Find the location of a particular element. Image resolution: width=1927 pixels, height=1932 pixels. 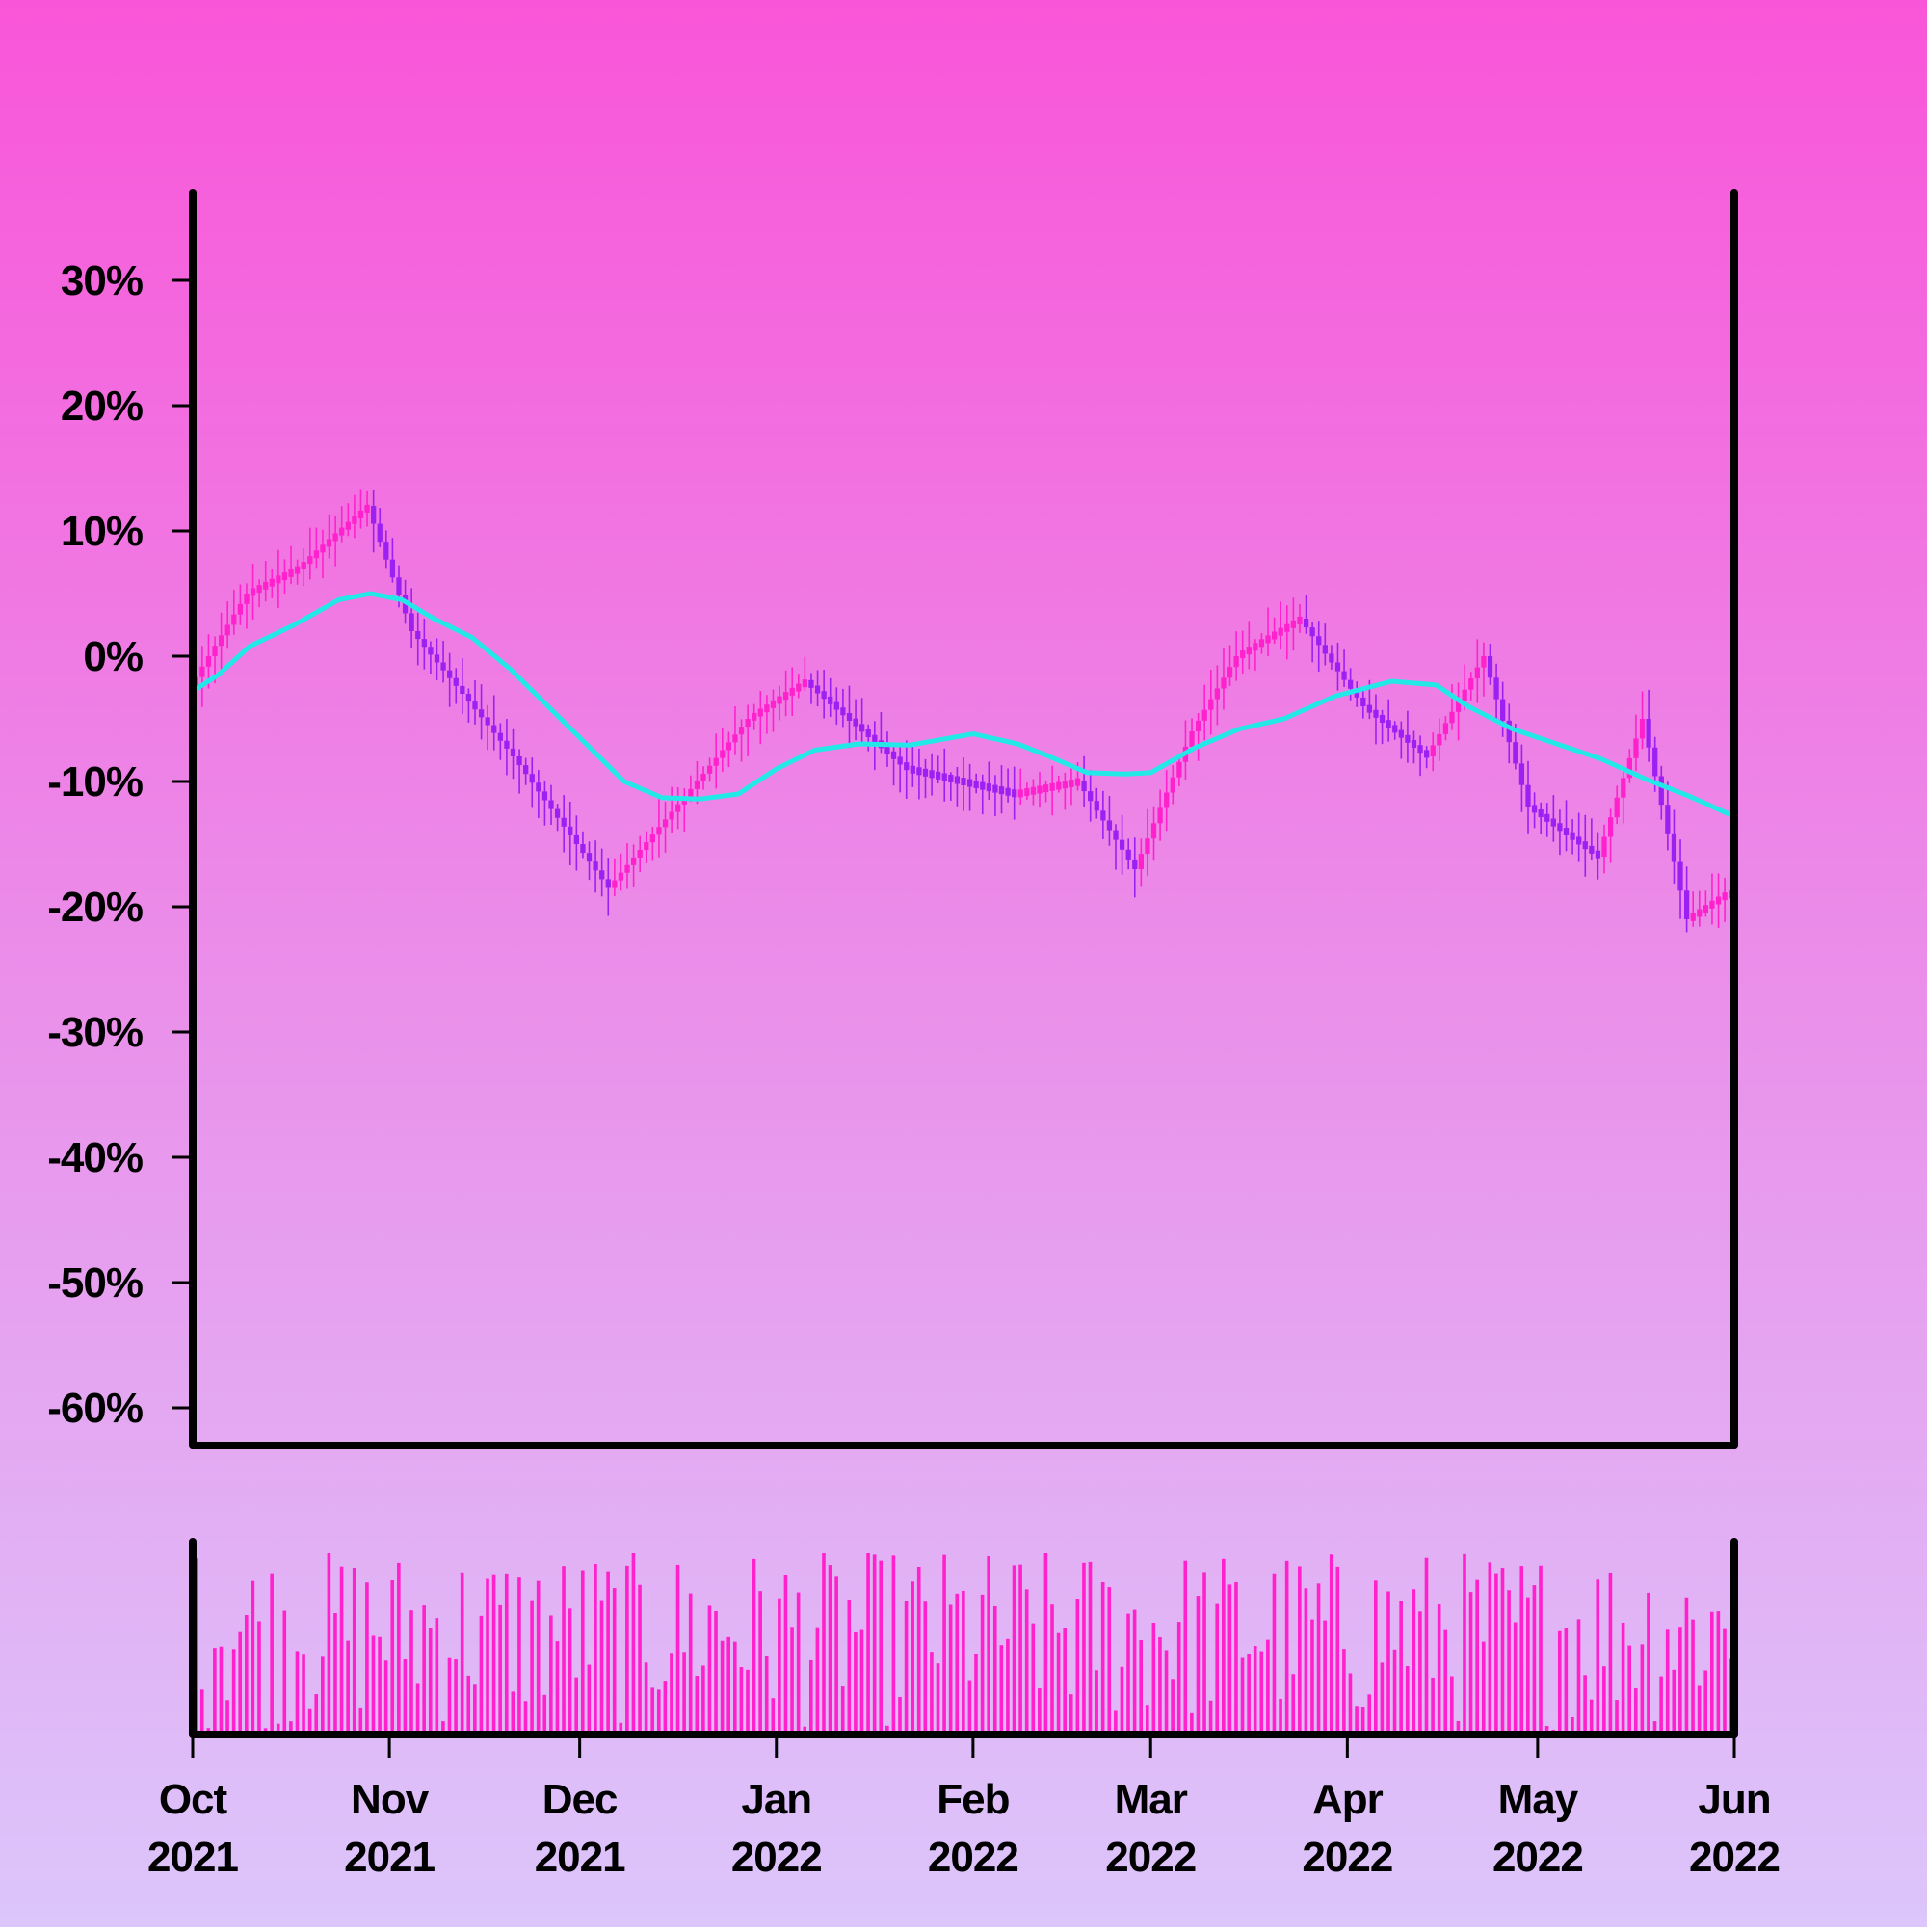

x-tick-label-month: Jan is located at coordinates (776, 1799).